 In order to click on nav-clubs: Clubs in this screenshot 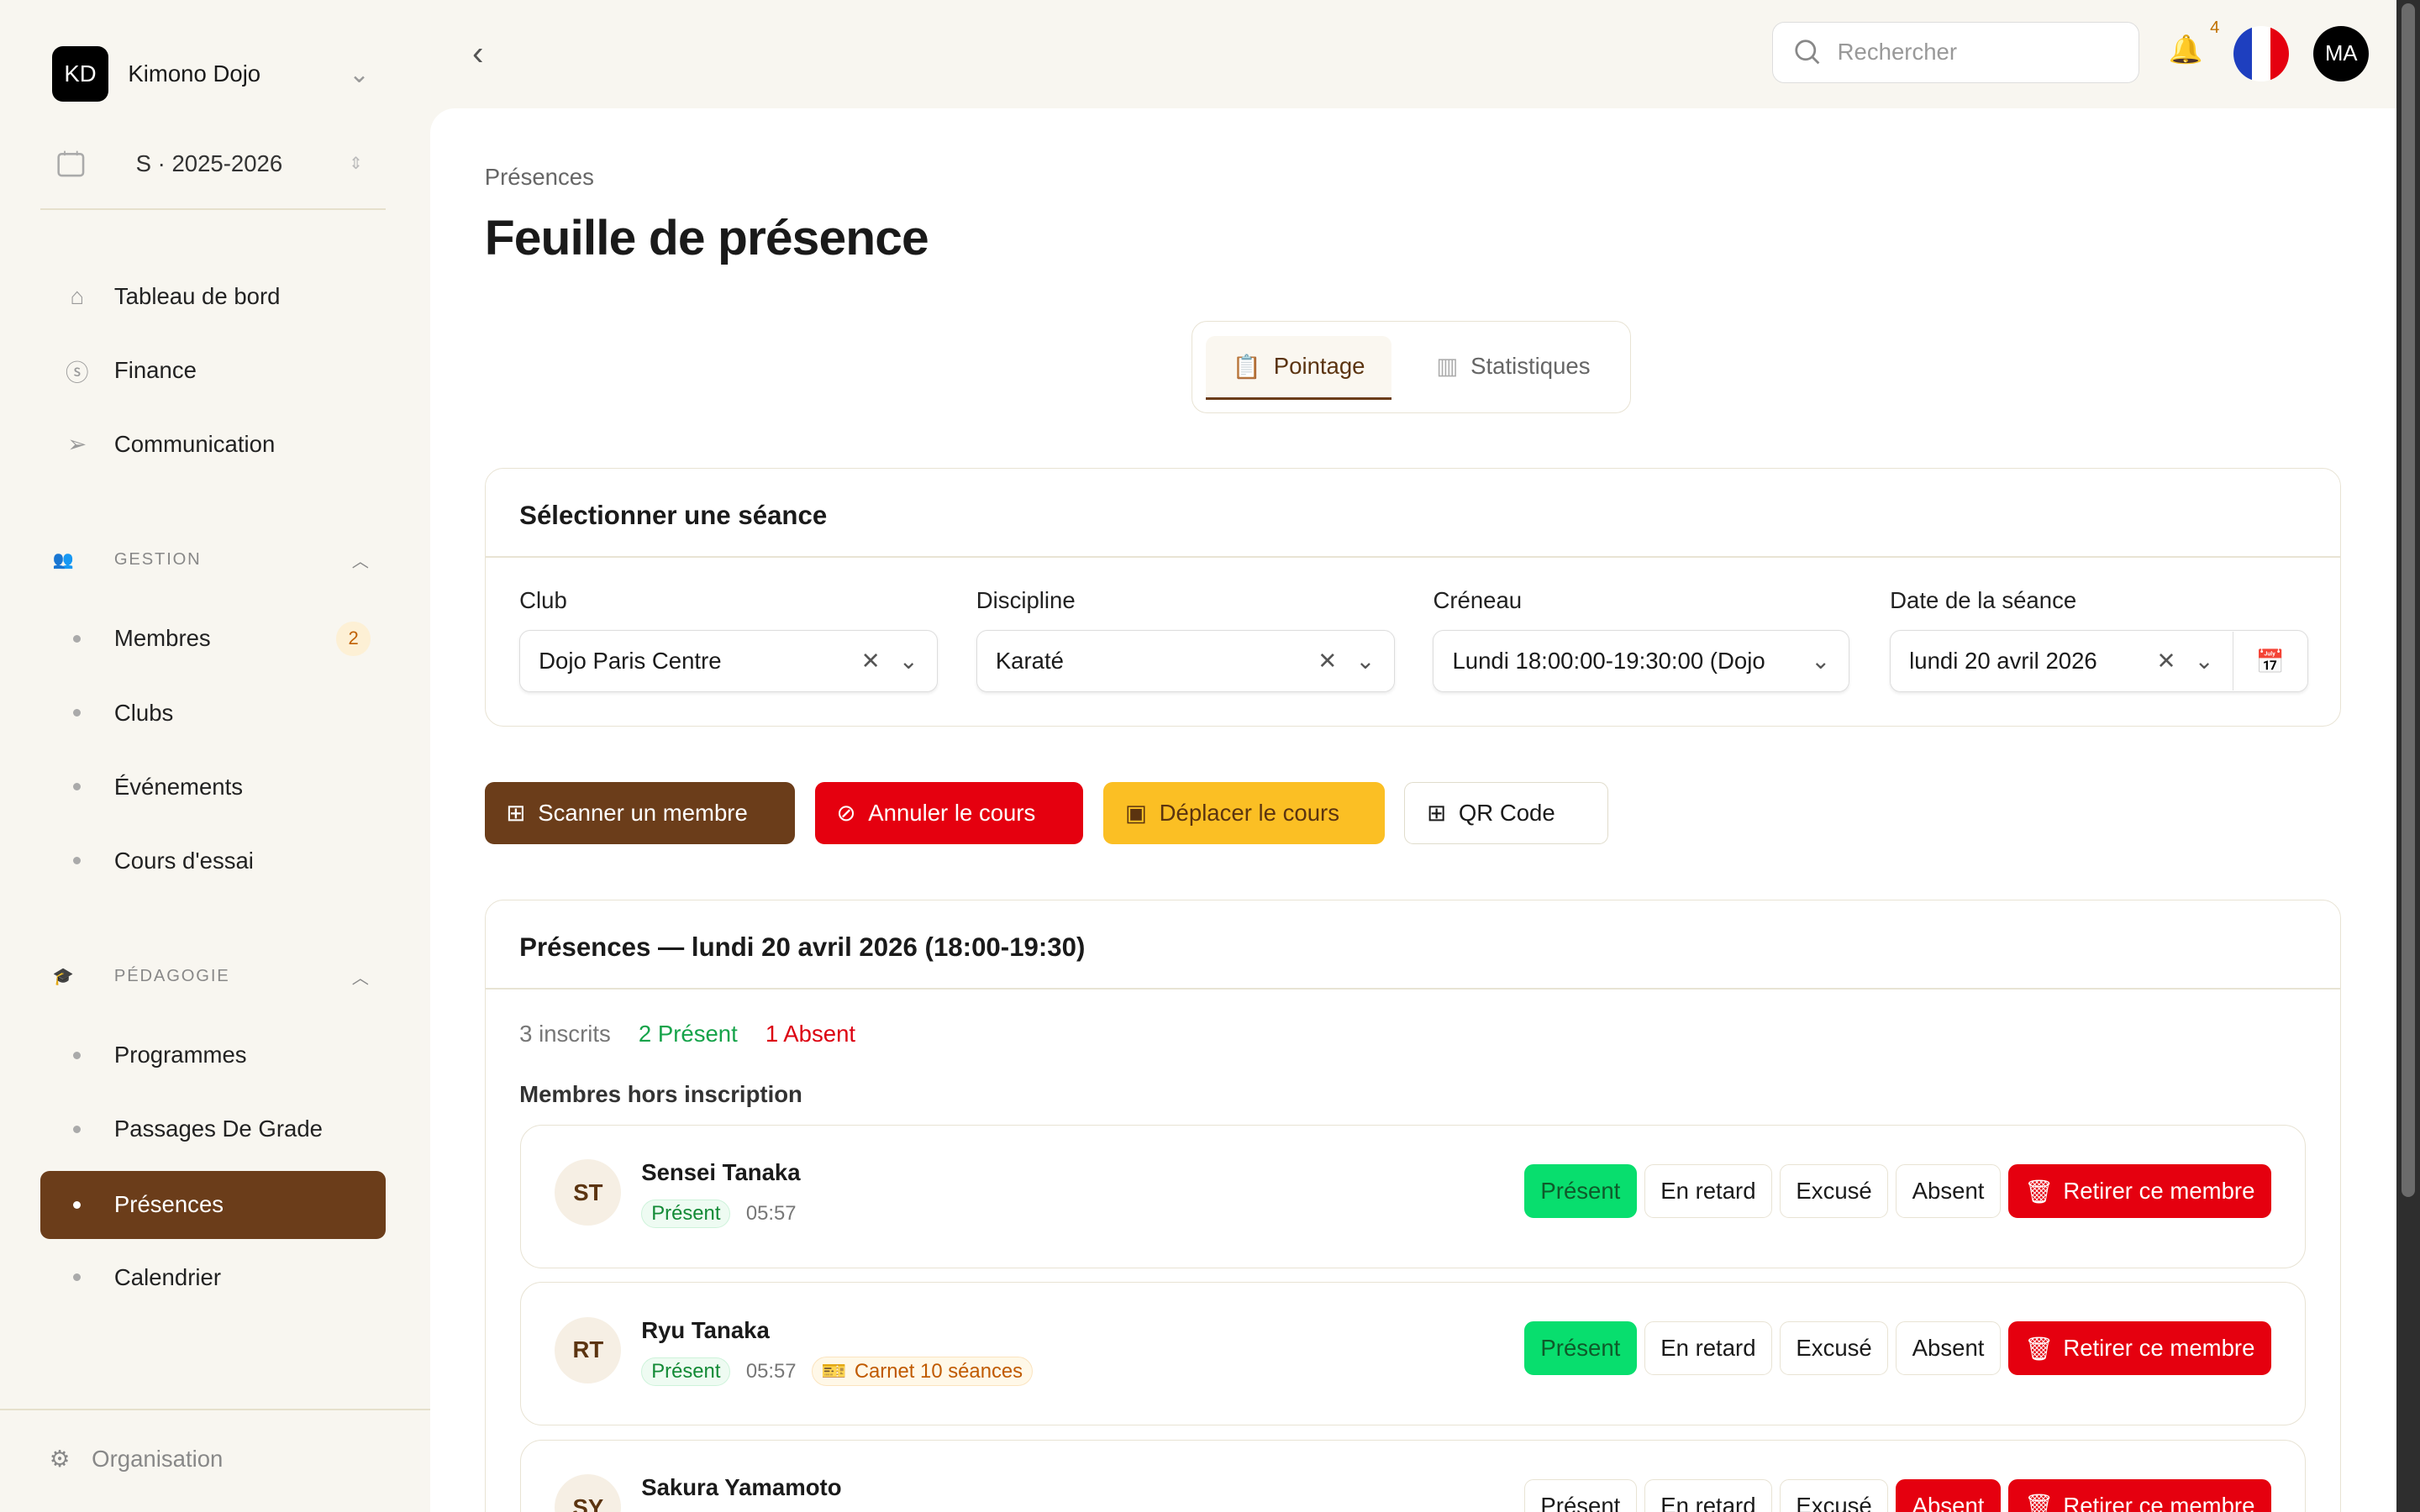, I will do `click(213, 713)`.